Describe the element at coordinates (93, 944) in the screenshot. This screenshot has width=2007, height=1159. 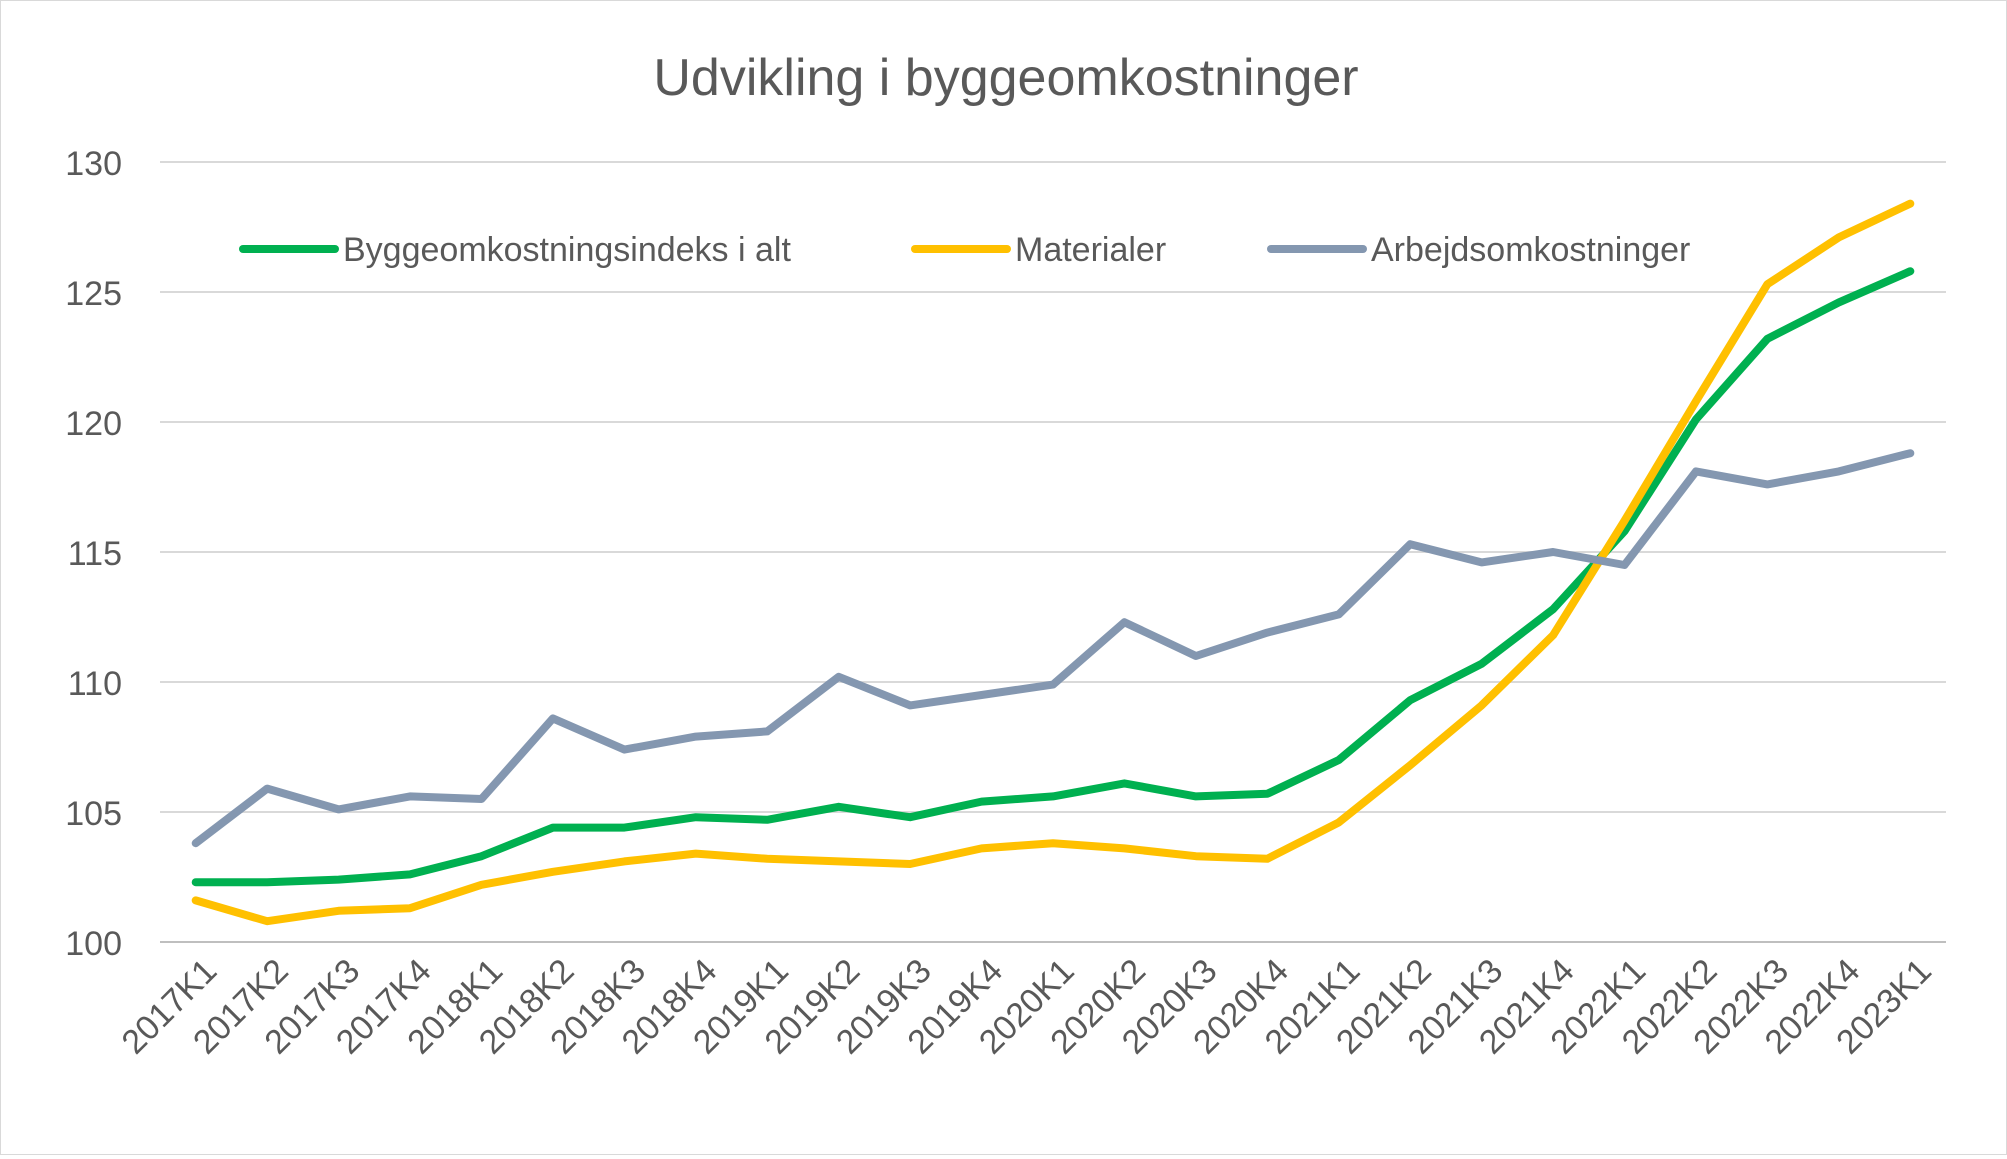
I see `y-tick-label: 100` at that location.